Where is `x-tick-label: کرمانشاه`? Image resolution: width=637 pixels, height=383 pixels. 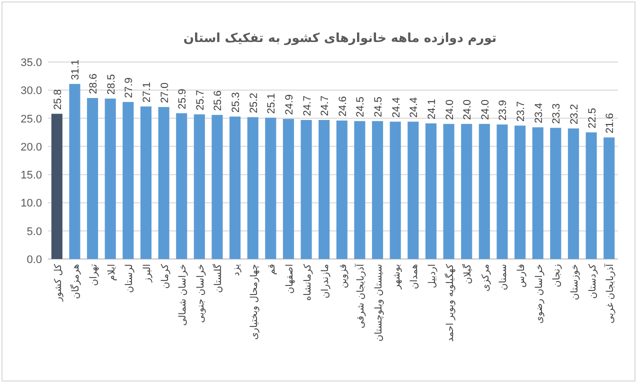 x-tick-label: کرمانشاه is located at coordinates (308, 282).